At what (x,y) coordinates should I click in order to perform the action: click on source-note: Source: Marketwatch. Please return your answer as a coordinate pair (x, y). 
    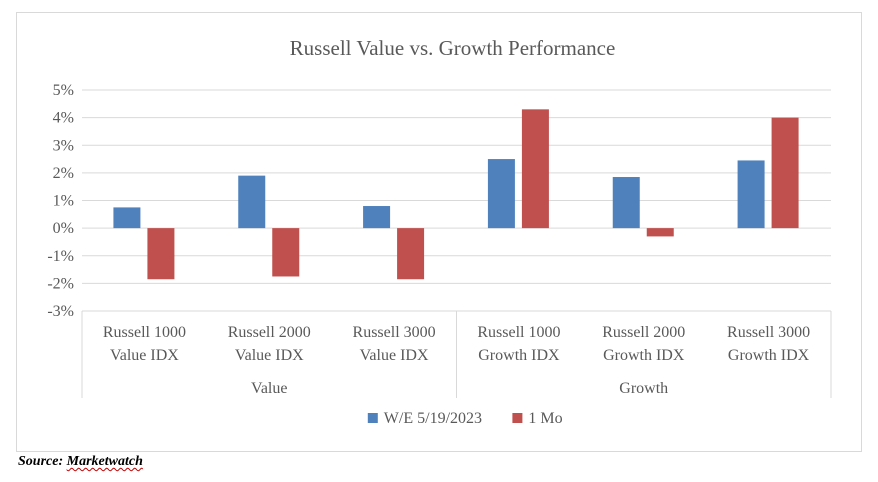
    Looking at the image, I should click on (80, 462).